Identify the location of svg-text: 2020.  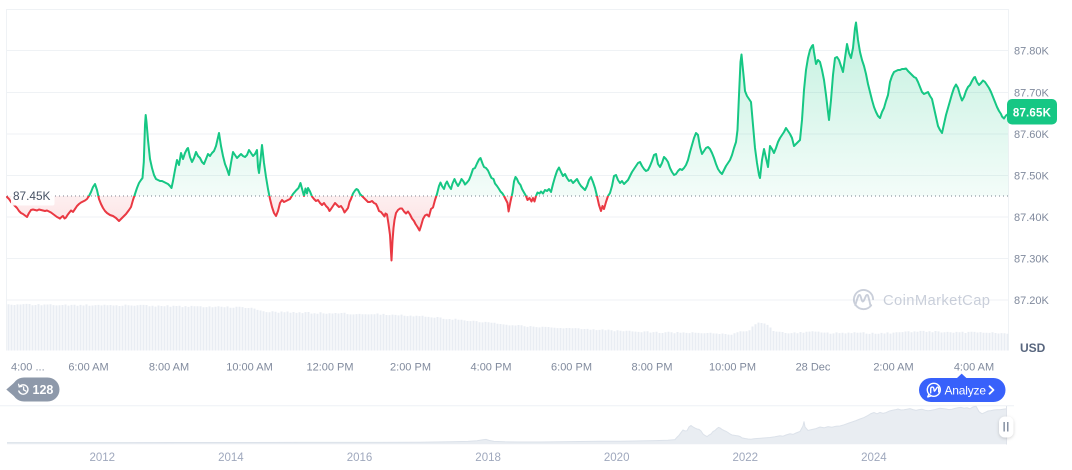
(617, 458).